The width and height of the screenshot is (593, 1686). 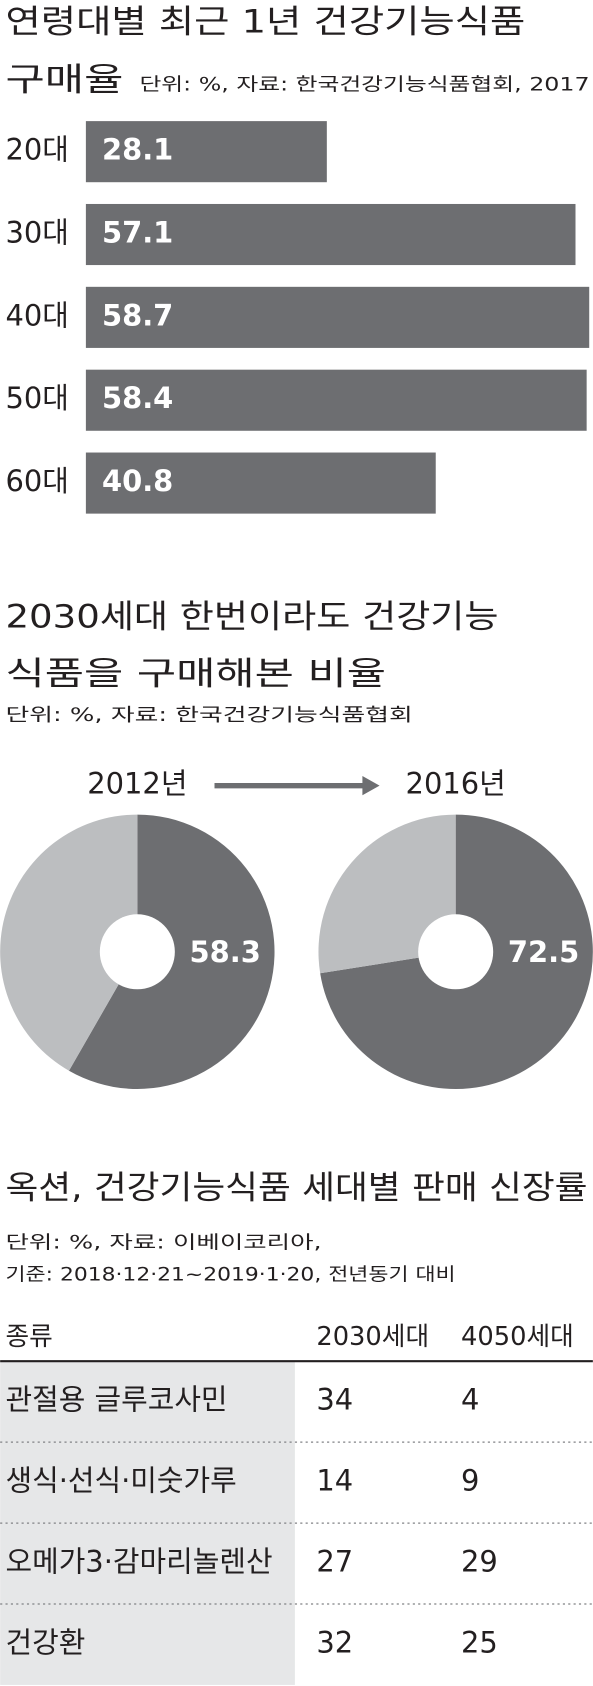 I want to click on chart-title: 연령대별 최근 1년 건강기능식품, so click(x=265, y=22).